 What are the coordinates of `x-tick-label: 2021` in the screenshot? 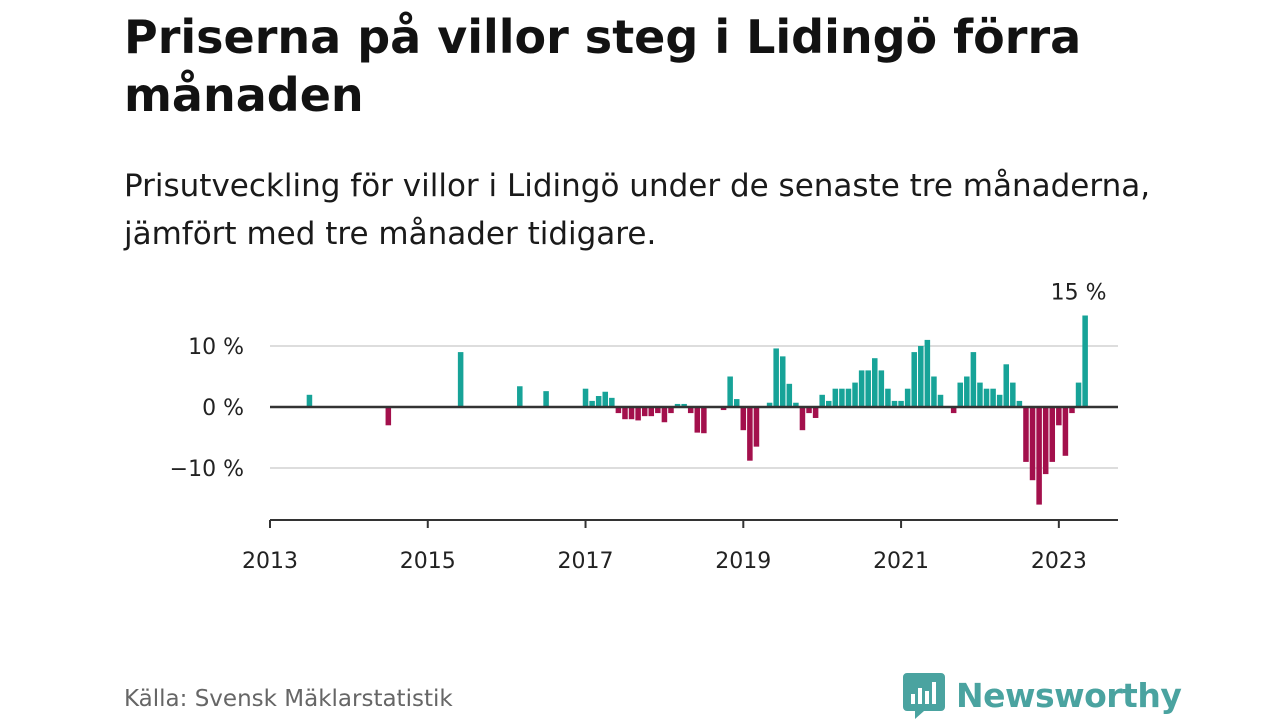 It's located at (901, 561).